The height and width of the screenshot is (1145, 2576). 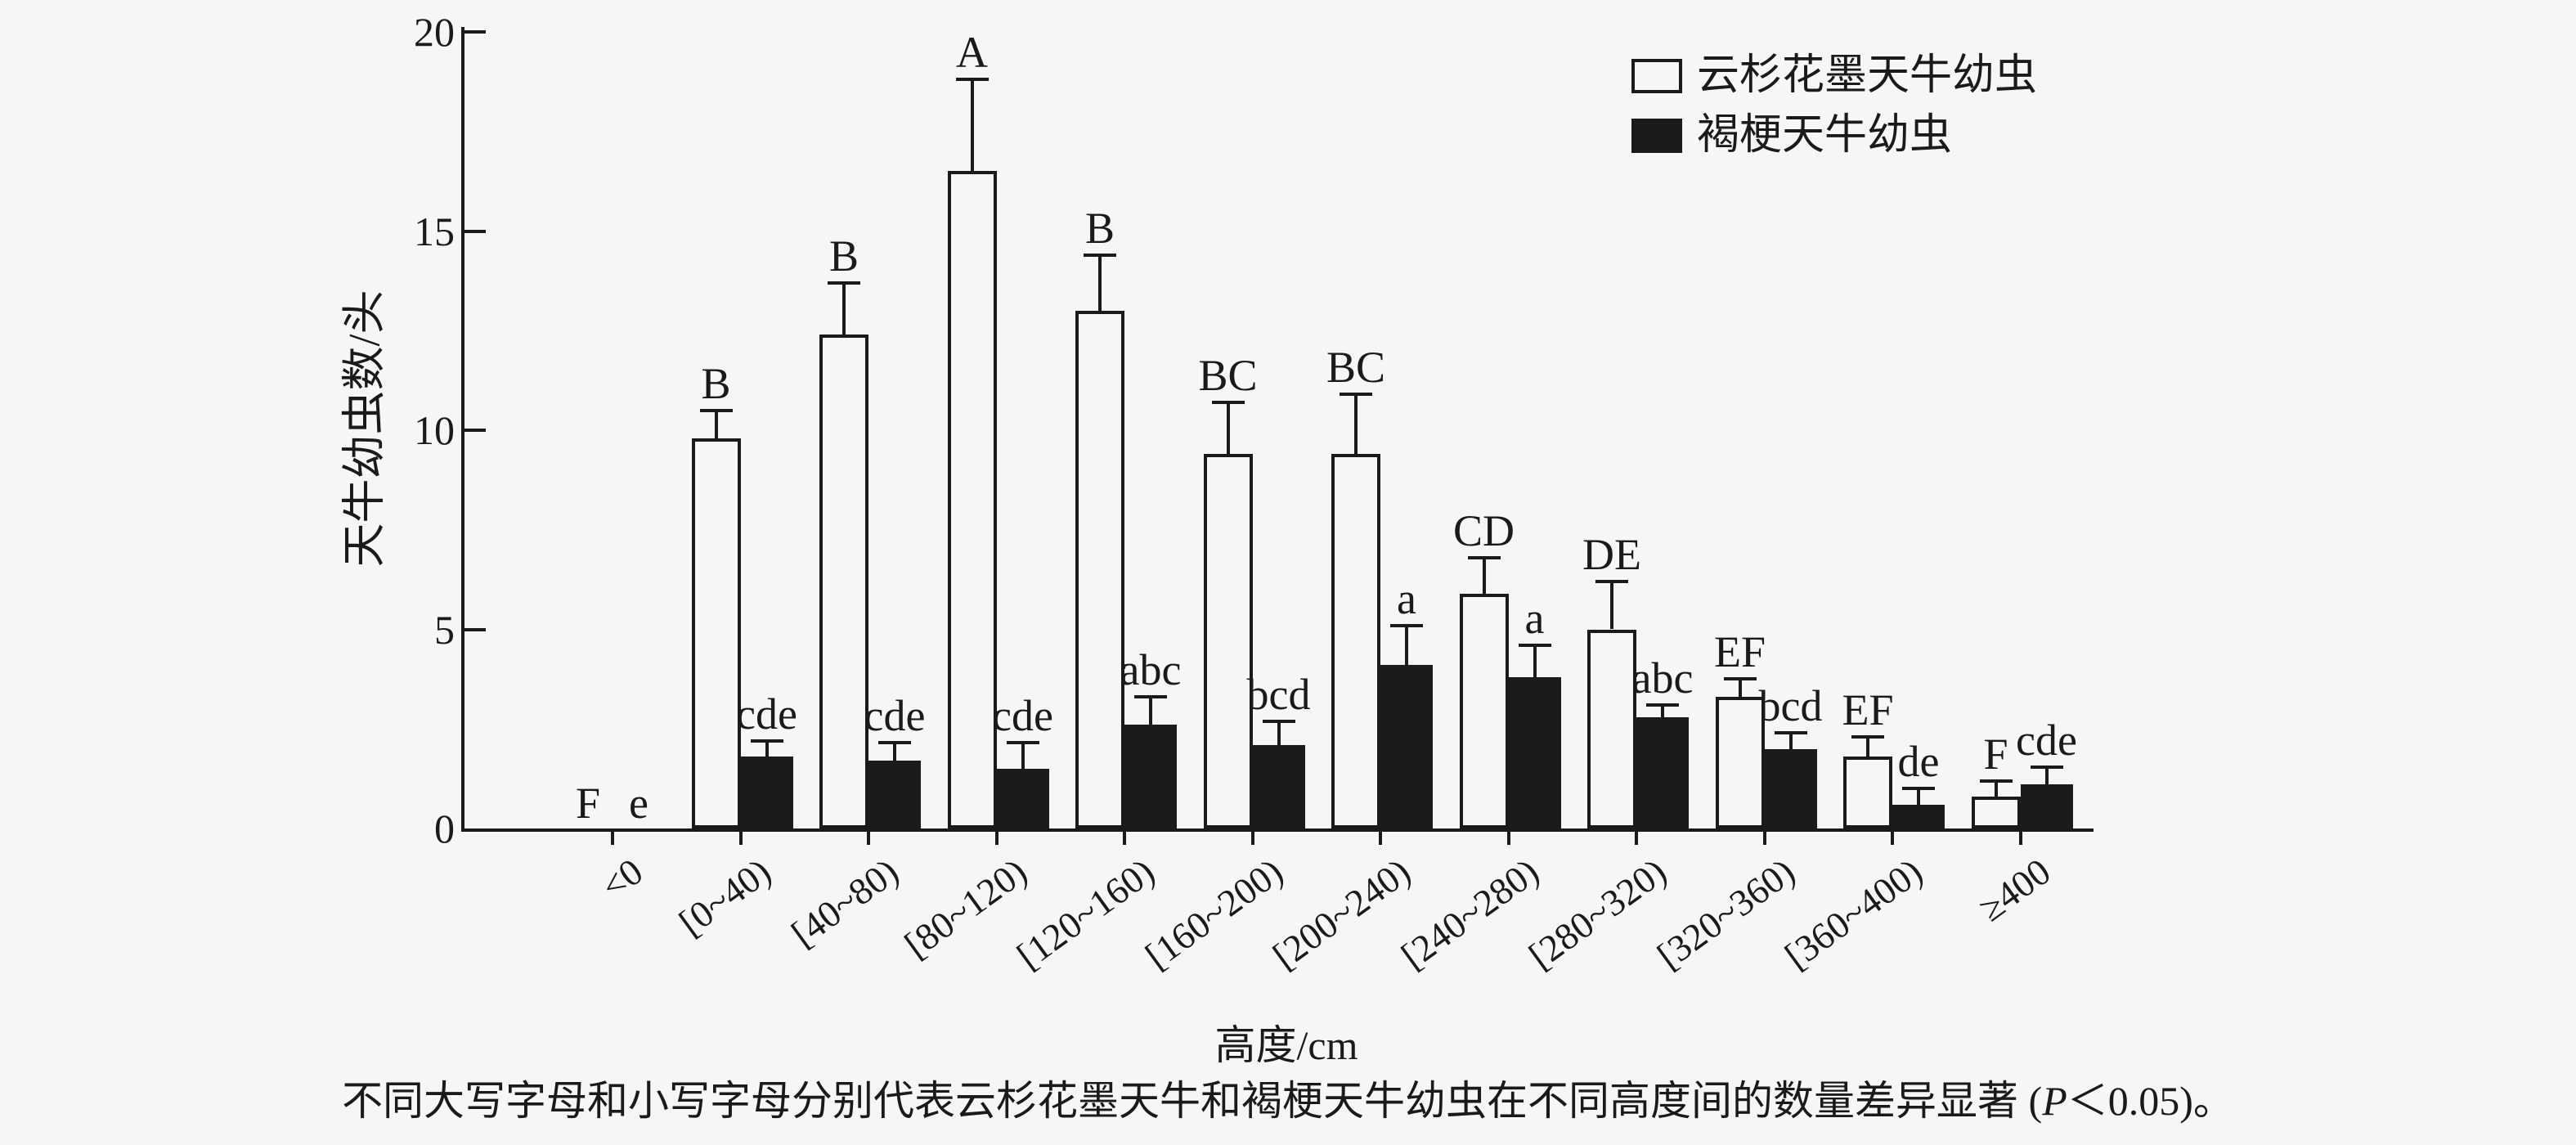 What do you see at coordinates (1611, 555) in the screenshot?
I see `sig-letter: DE` at bounding box center [1611, 555].